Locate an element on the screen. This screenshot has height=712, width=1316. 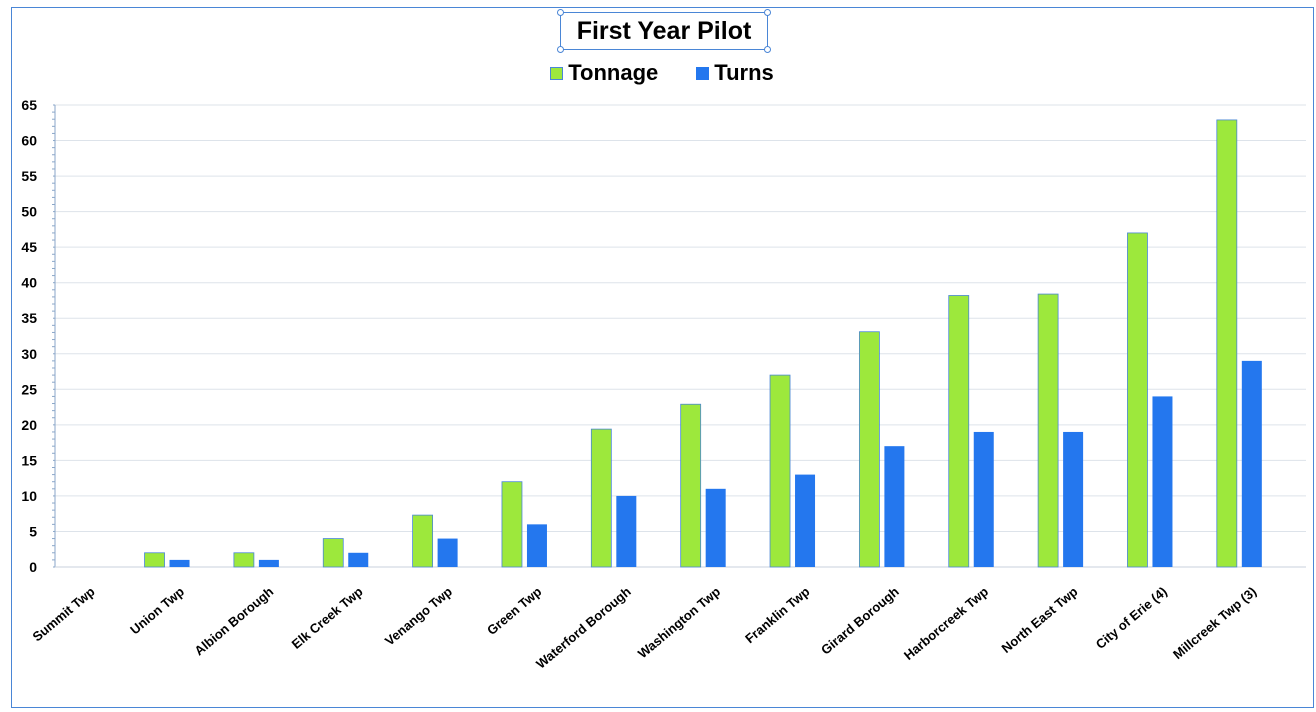
x-tick-label: Washington Twp is located at coordinates (679, 622).